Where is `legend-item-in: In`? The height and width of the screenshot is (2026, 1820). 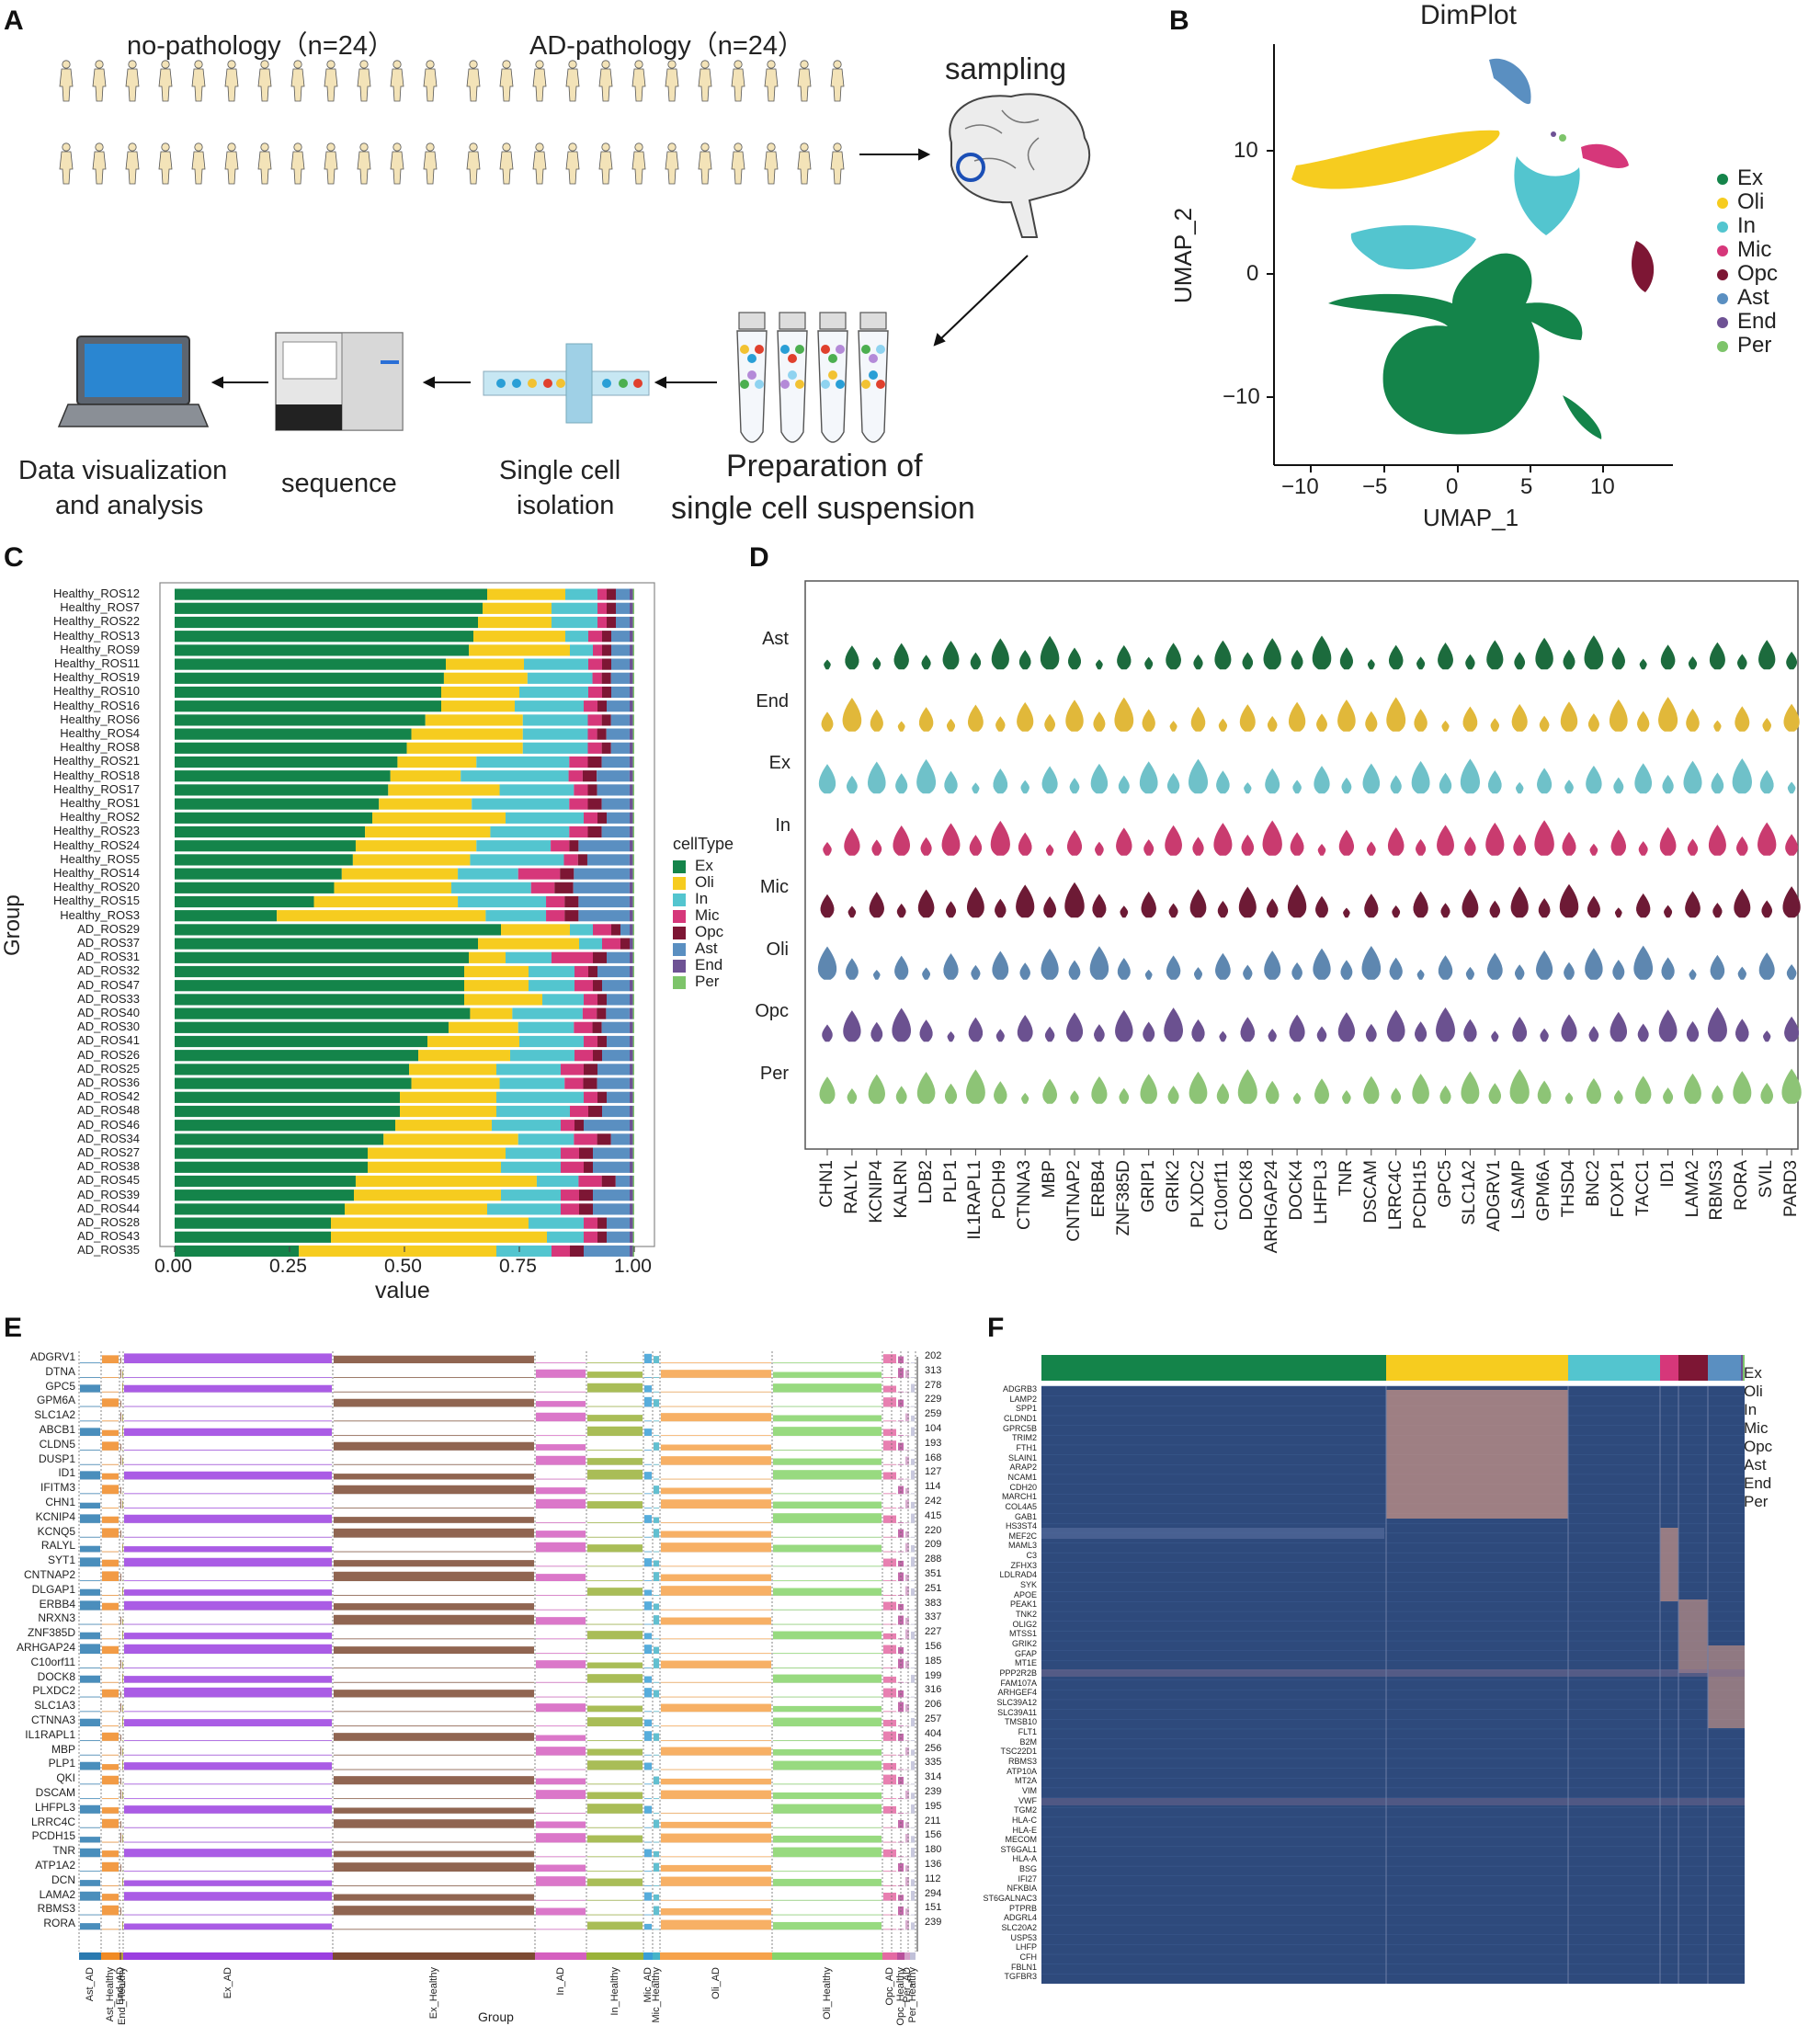 legend-item-in: In is located at coordinates (690, 899).